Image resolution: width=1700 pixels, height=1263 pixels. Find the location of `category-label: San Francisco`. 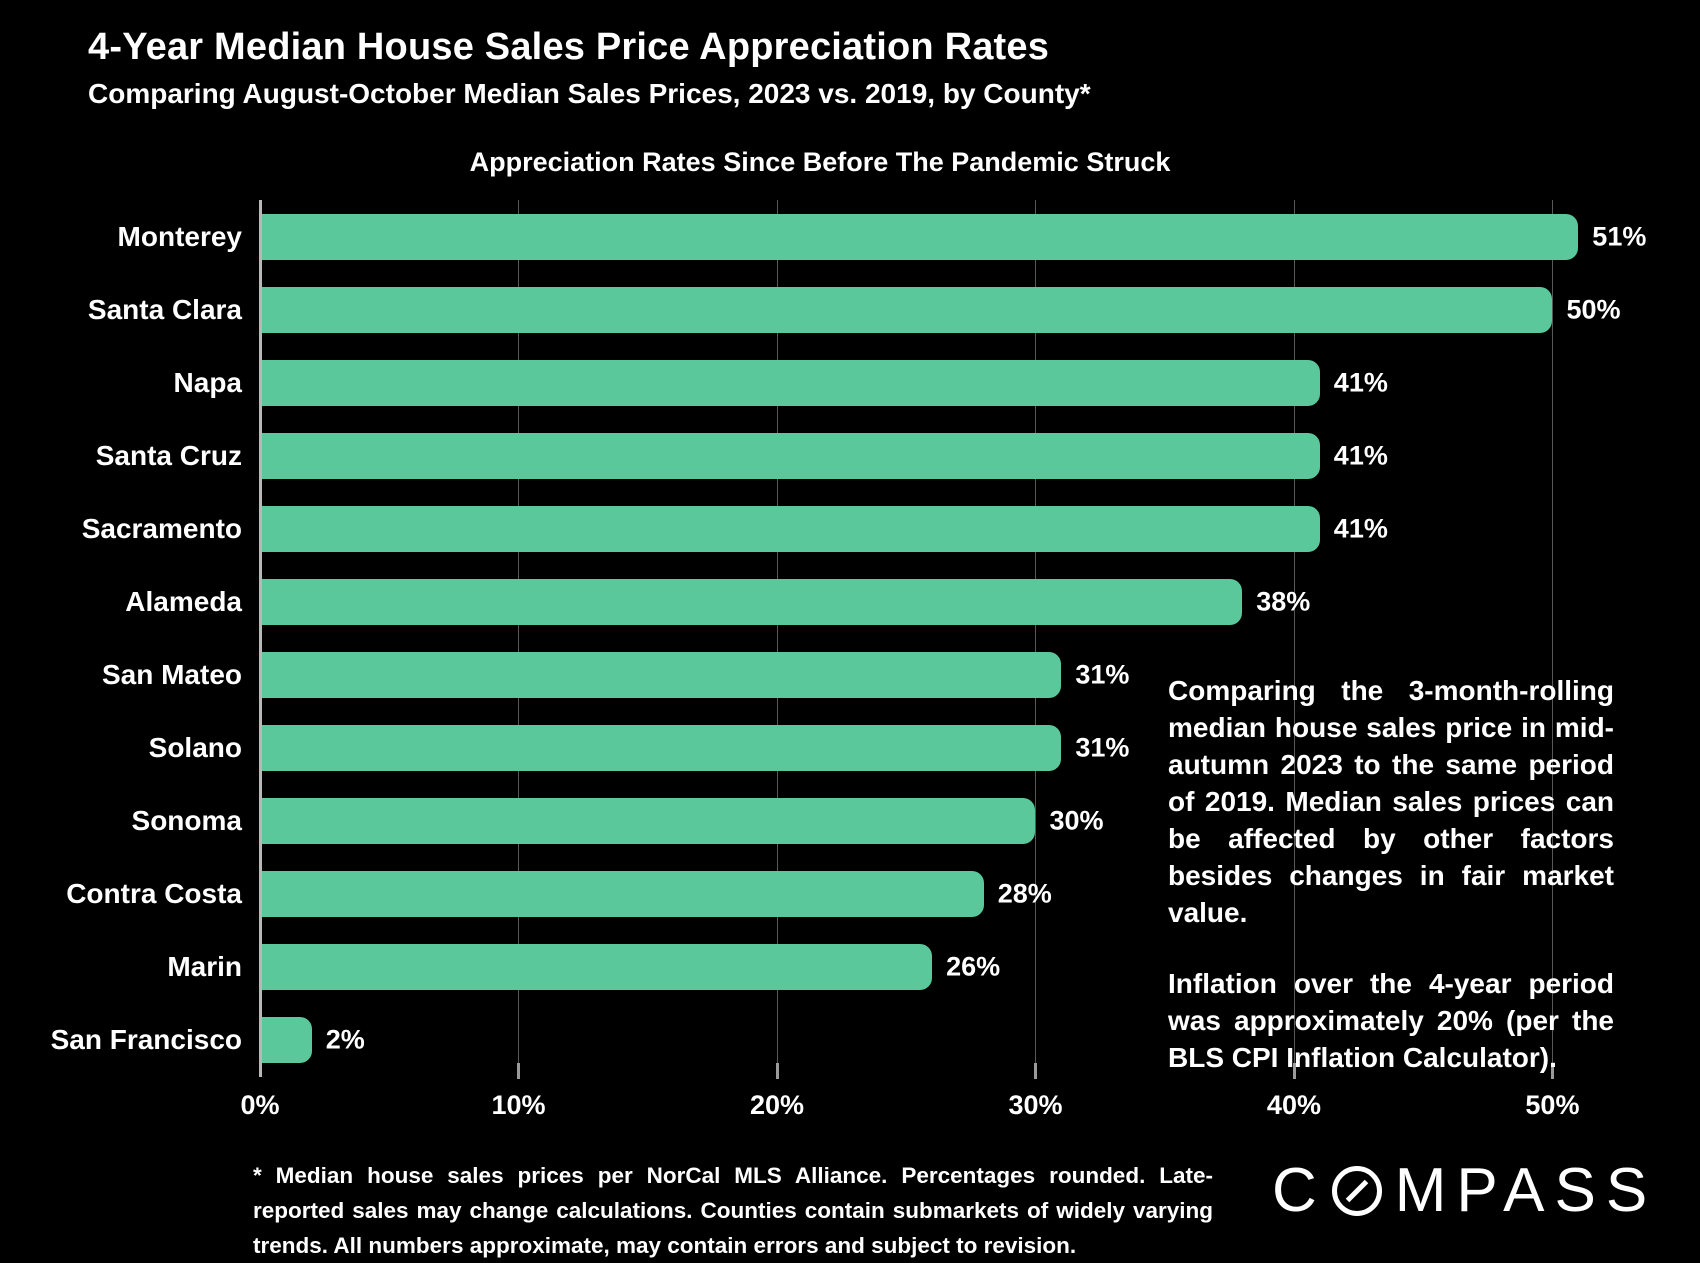

category-label: San Francisco is located at coordinates (146, 1040).